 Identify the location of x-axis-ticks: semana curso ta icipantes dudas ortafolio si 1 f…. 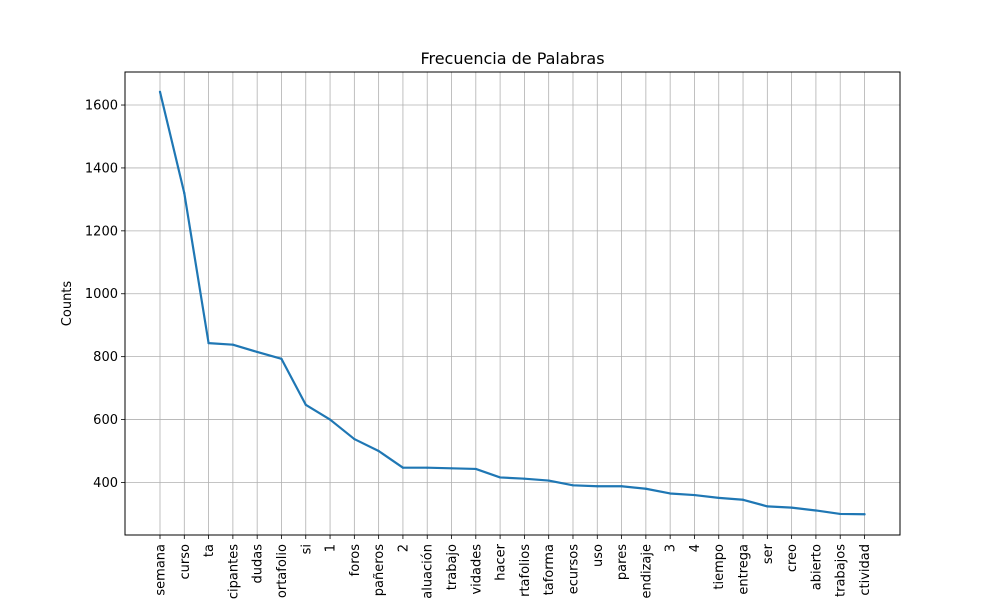
(513, 567).